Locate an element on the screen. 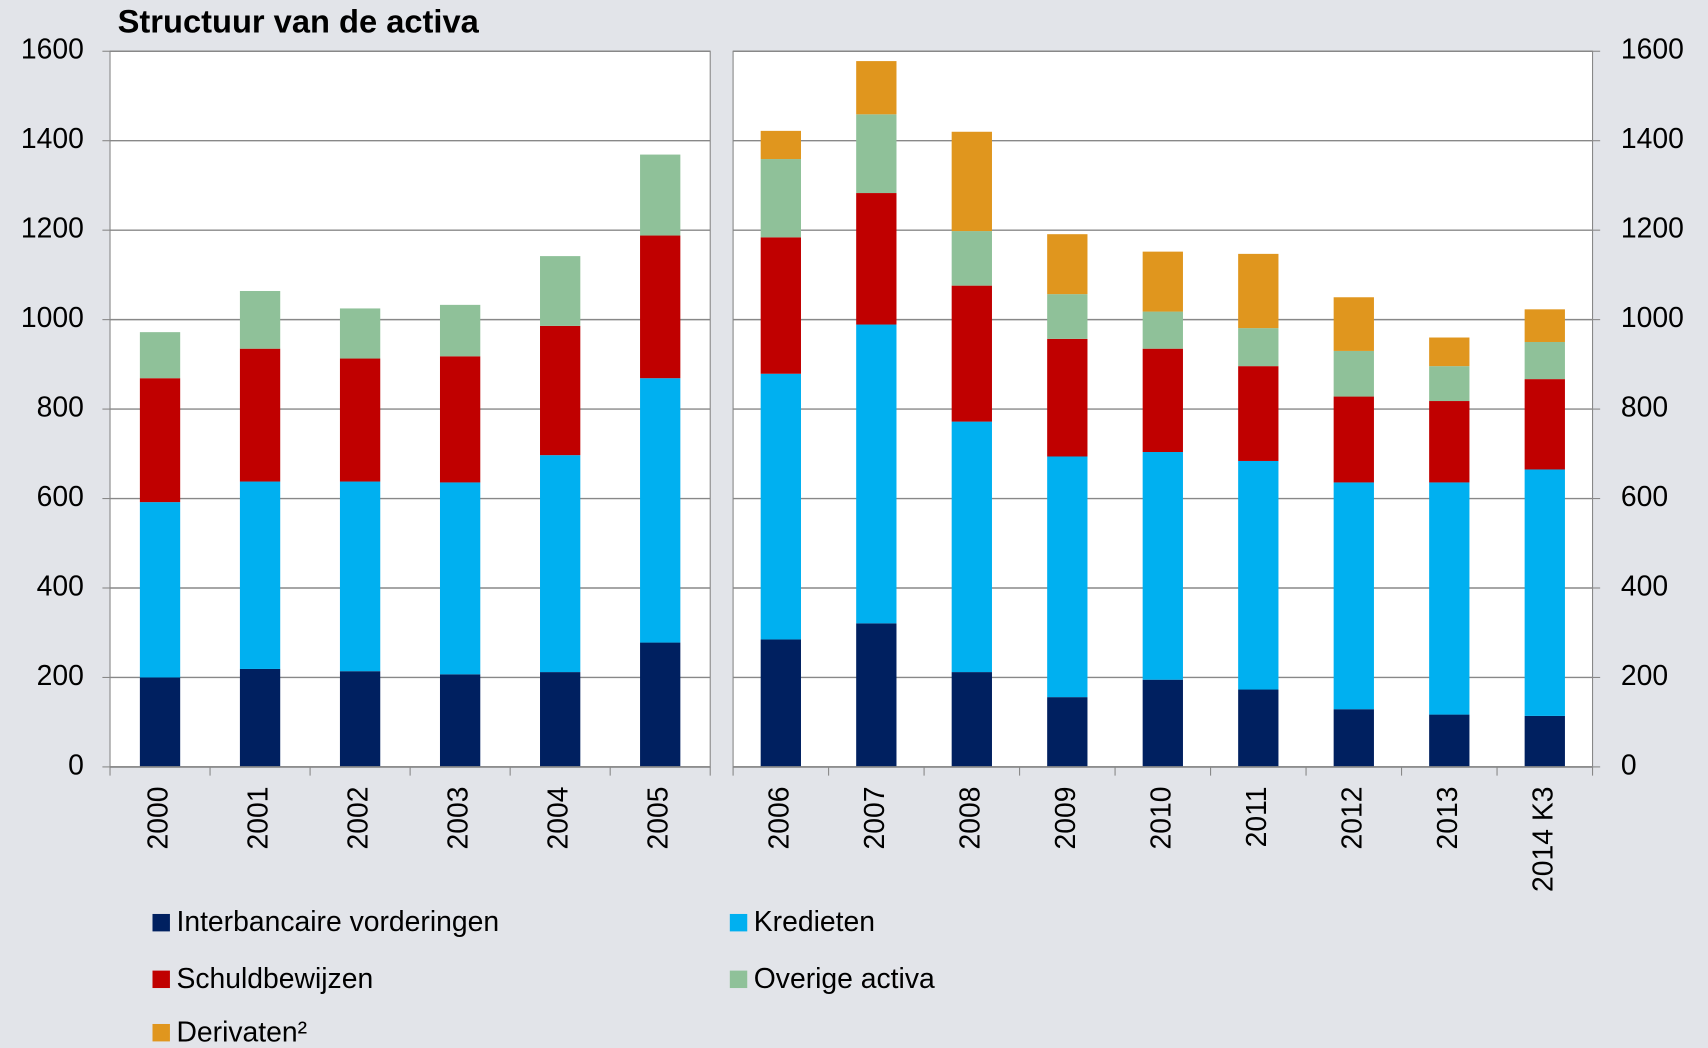 Image resolution: width=1708 pixels, height=1048 pixels. y-tick-label: 0 is located at coordinates (76, 765).